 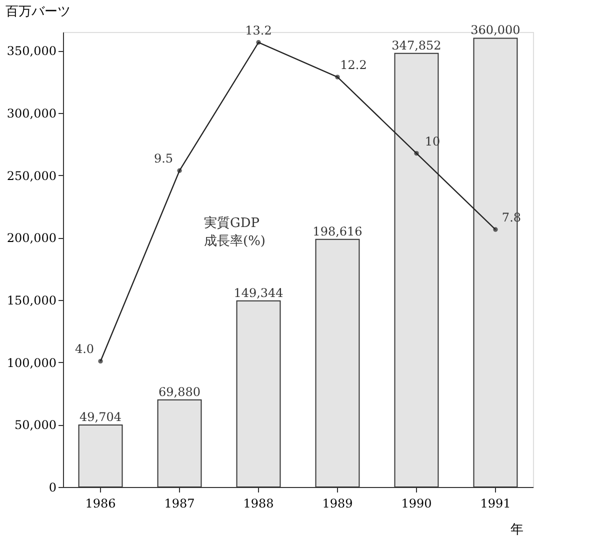 I want to click on y-tick-label: 50,000, so click(x=35, y=425).